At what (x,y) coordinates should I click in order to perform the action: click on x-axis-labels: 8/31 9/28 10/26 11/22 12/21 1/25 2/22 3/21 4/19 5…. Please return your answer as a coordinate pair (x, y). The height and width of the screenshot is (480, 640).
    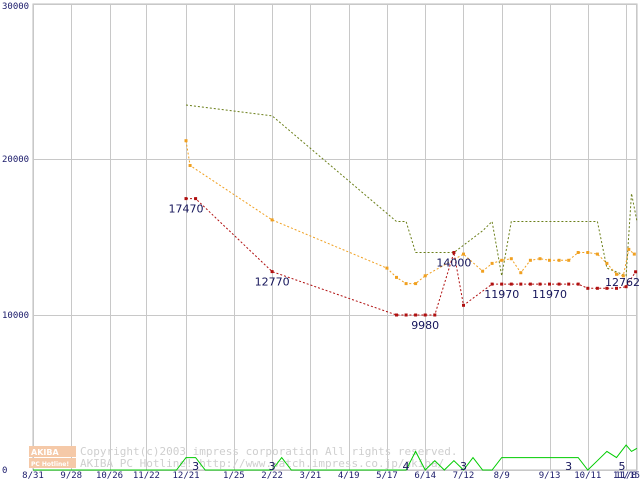
    Looking at the image, I should click on (331, 475).